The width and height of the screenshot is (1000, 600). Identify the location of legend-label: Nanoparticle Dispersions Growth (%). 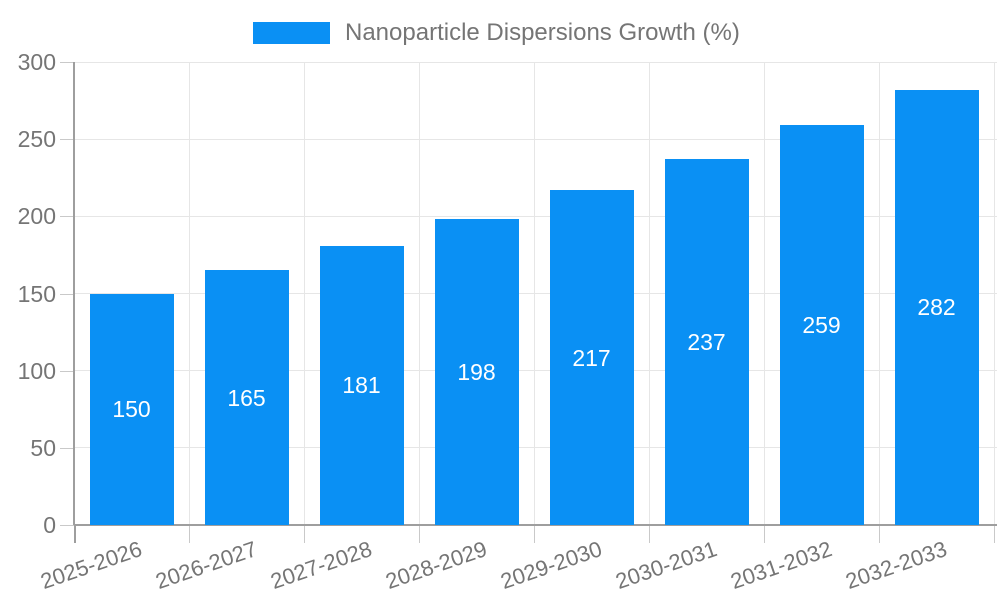
(542, 32).